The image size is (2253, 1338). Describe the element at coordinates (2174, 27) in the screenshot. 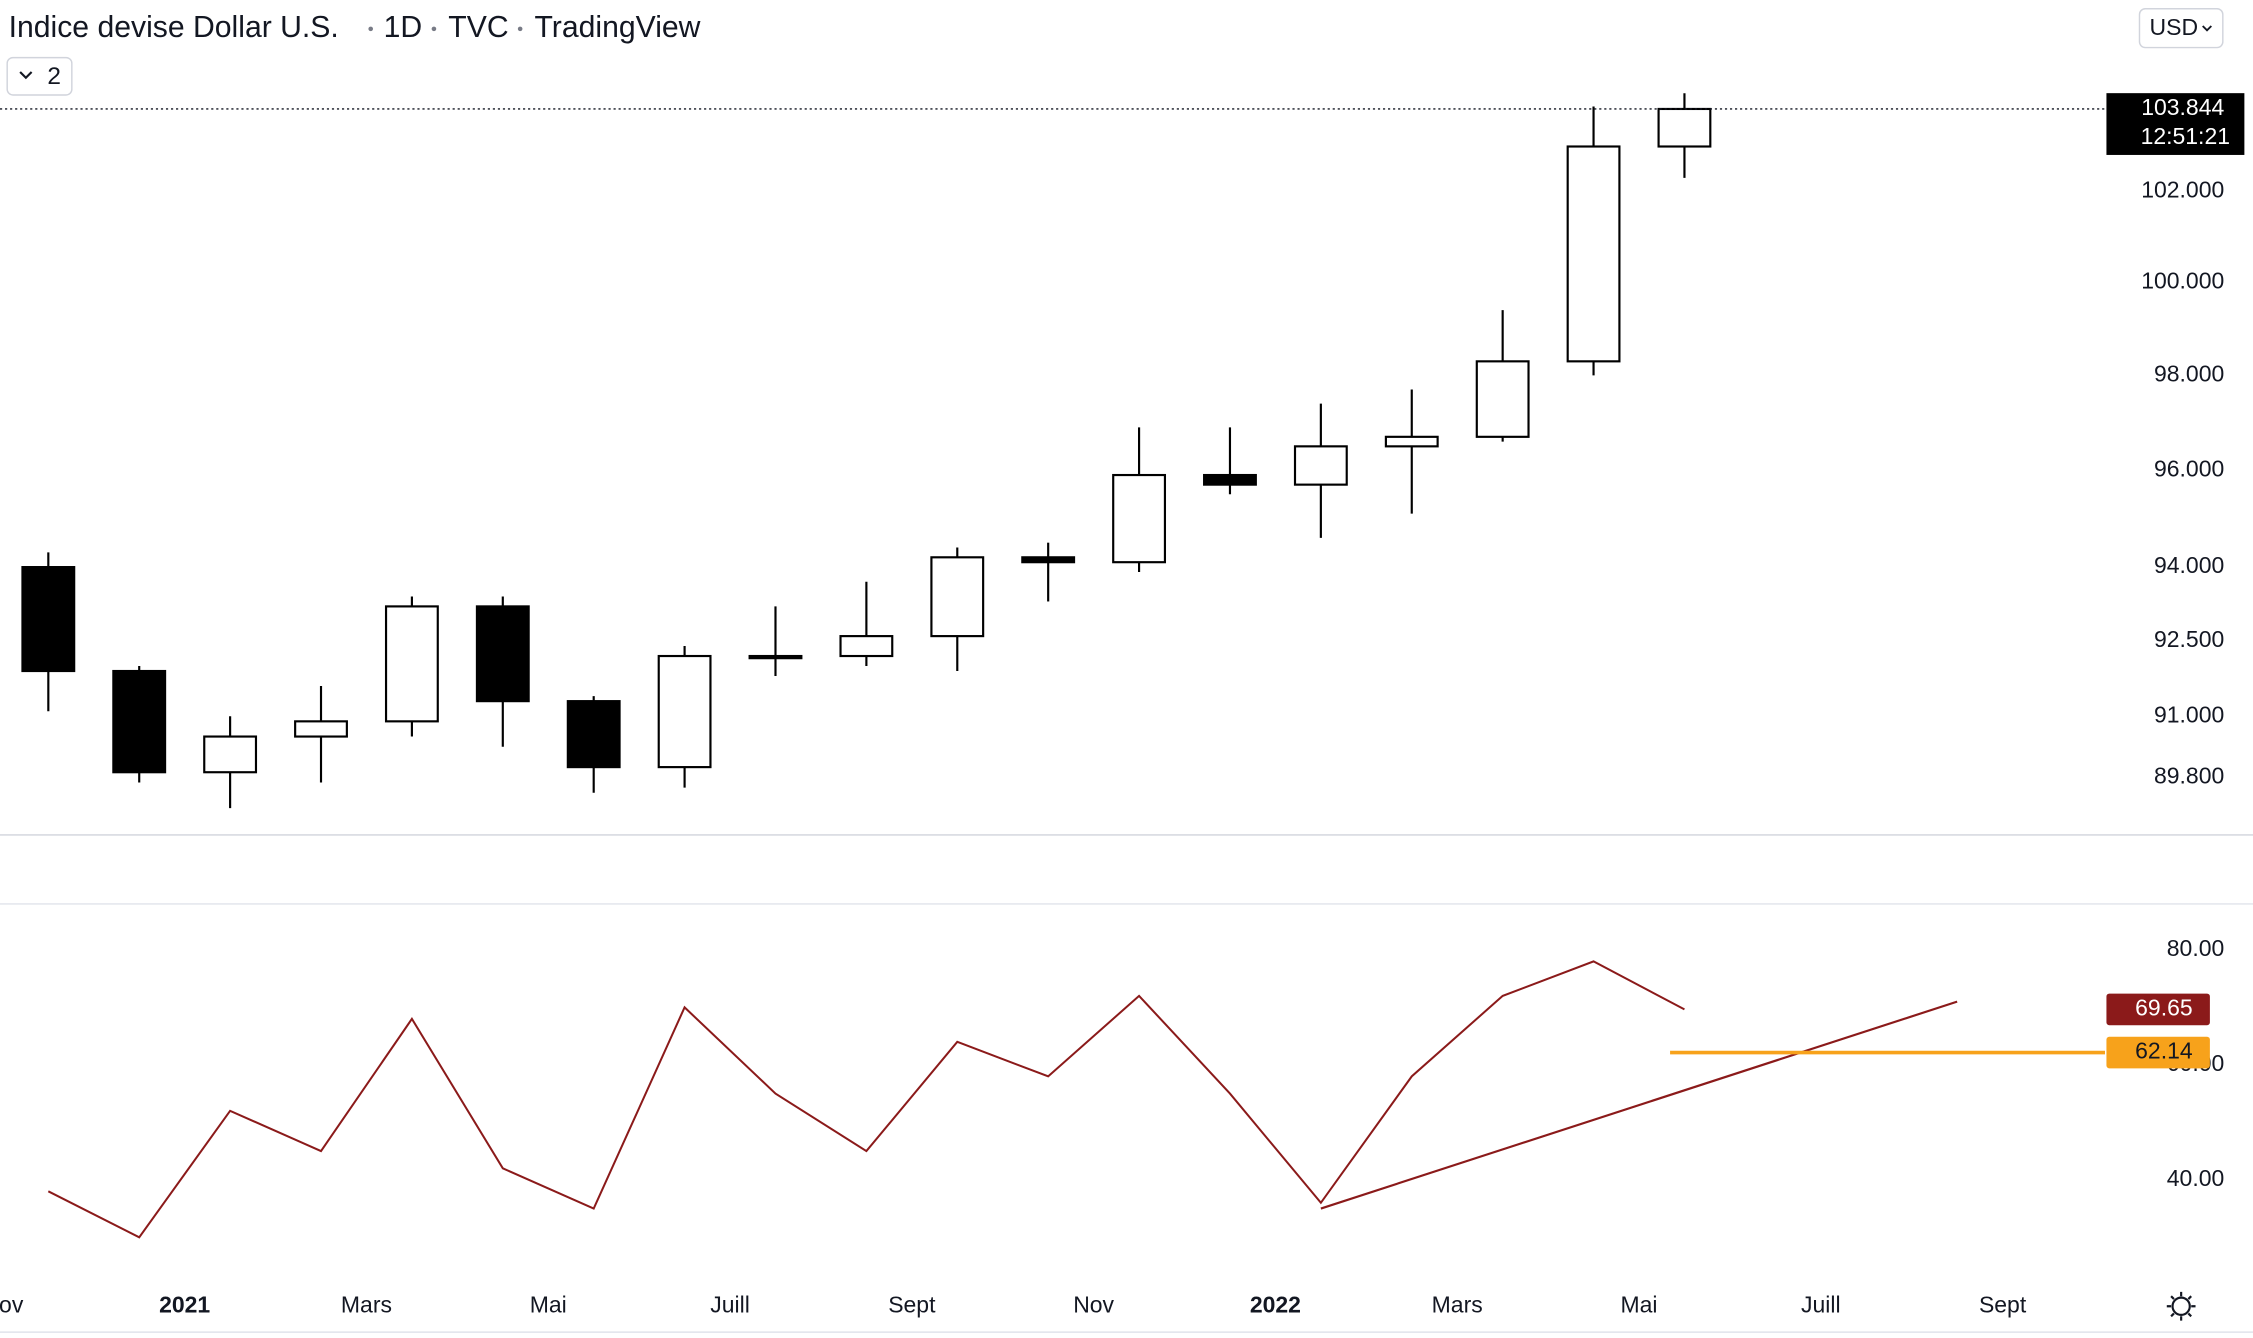

I see `currency: USD` at that location.